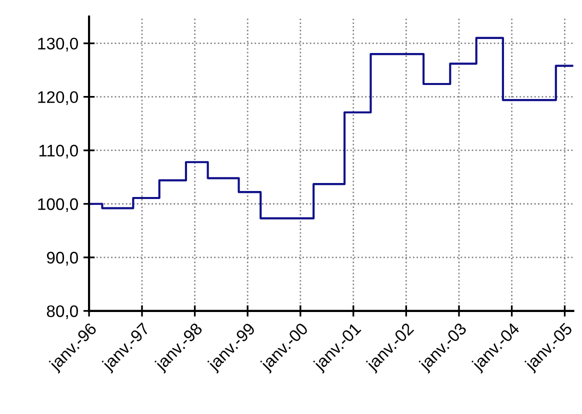  Describe the element at coordinates (58, 98) in the screenshot. I see `y-tick-label: 120,0` at that location.